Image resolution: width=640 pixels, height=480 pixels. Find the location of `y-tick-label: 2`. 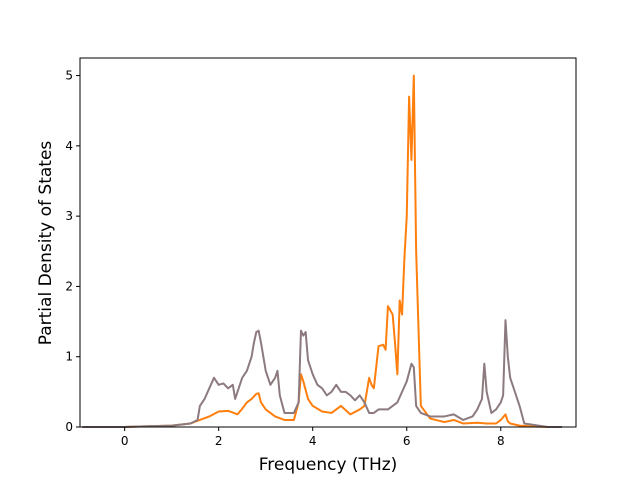

y-tick-label: 2 is located at coordinates (69, 286).